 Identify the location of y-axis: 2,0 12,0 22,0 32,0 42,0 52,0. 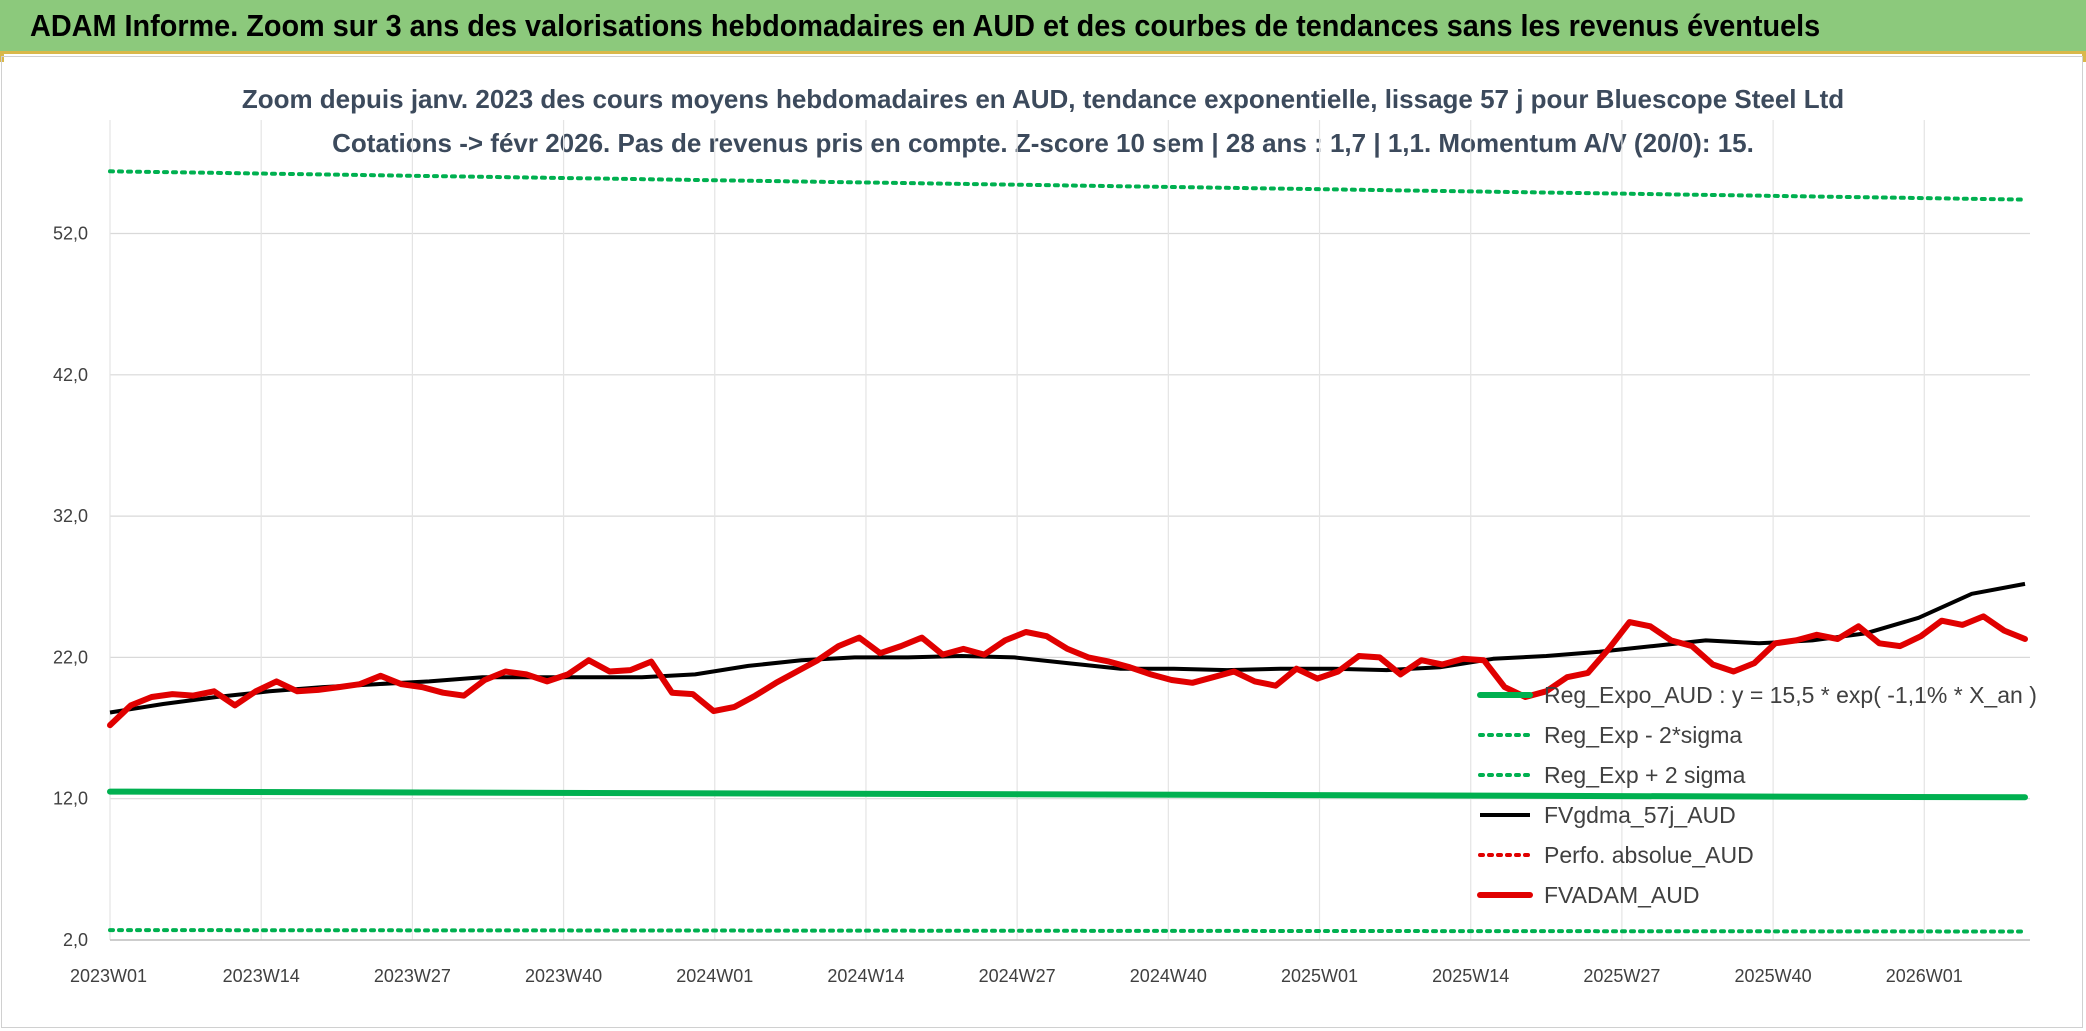
(70, 587).